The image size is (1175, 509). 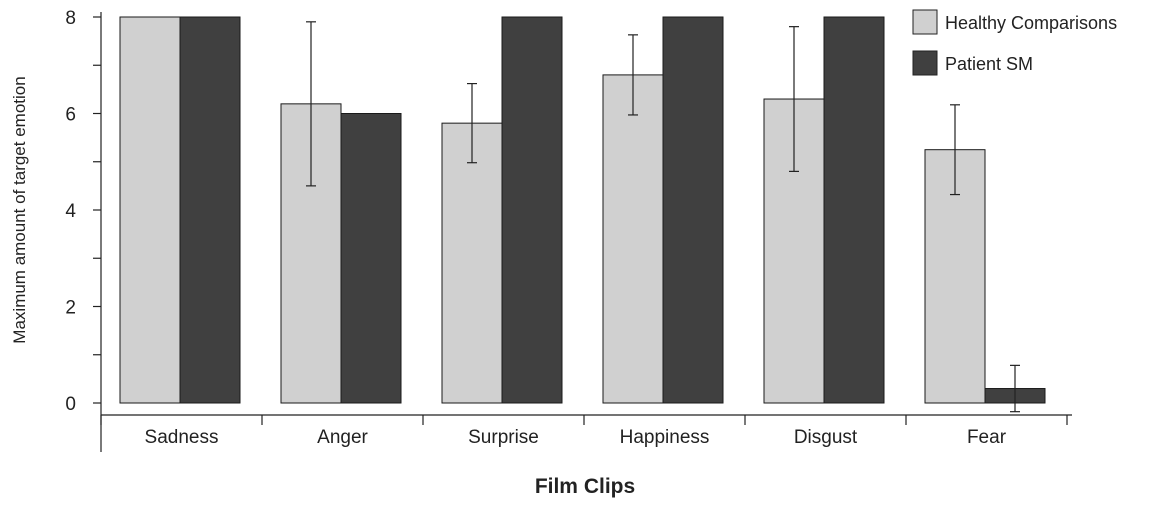 I want to click on y-tick-label: 4, so click(x=70, y=211).